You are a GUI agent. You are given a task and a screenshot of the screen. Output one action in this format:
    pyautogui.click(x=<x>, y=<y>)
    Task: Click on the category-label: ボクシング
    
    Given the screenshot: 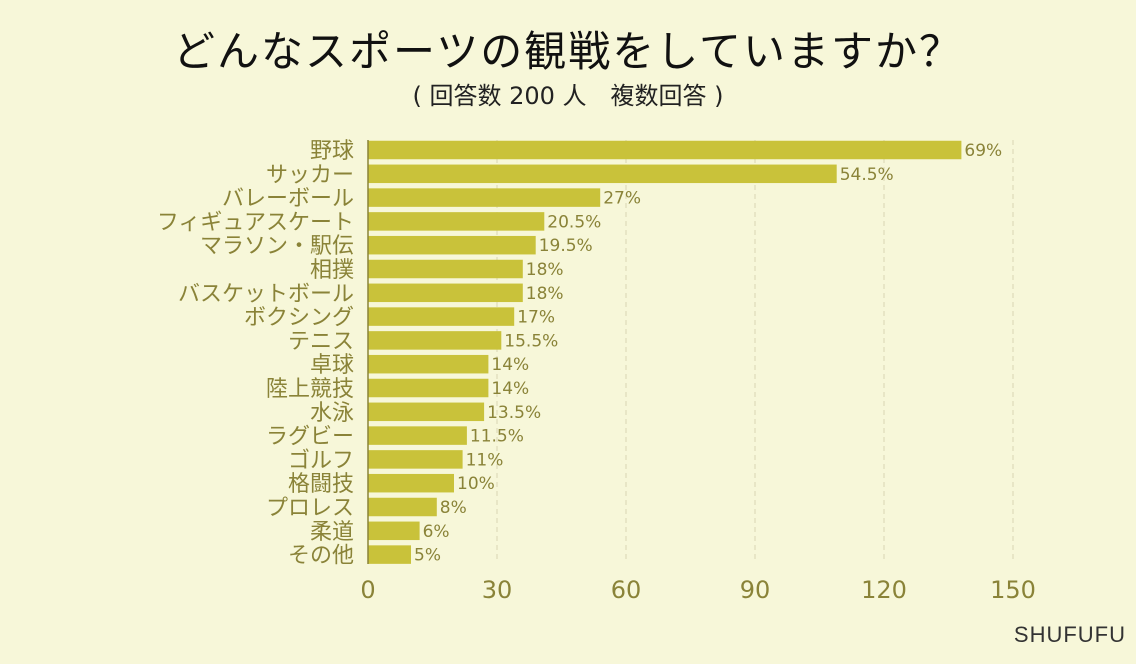 What is the action you would take?
    pyautogui.click(x=299, y=318)
    